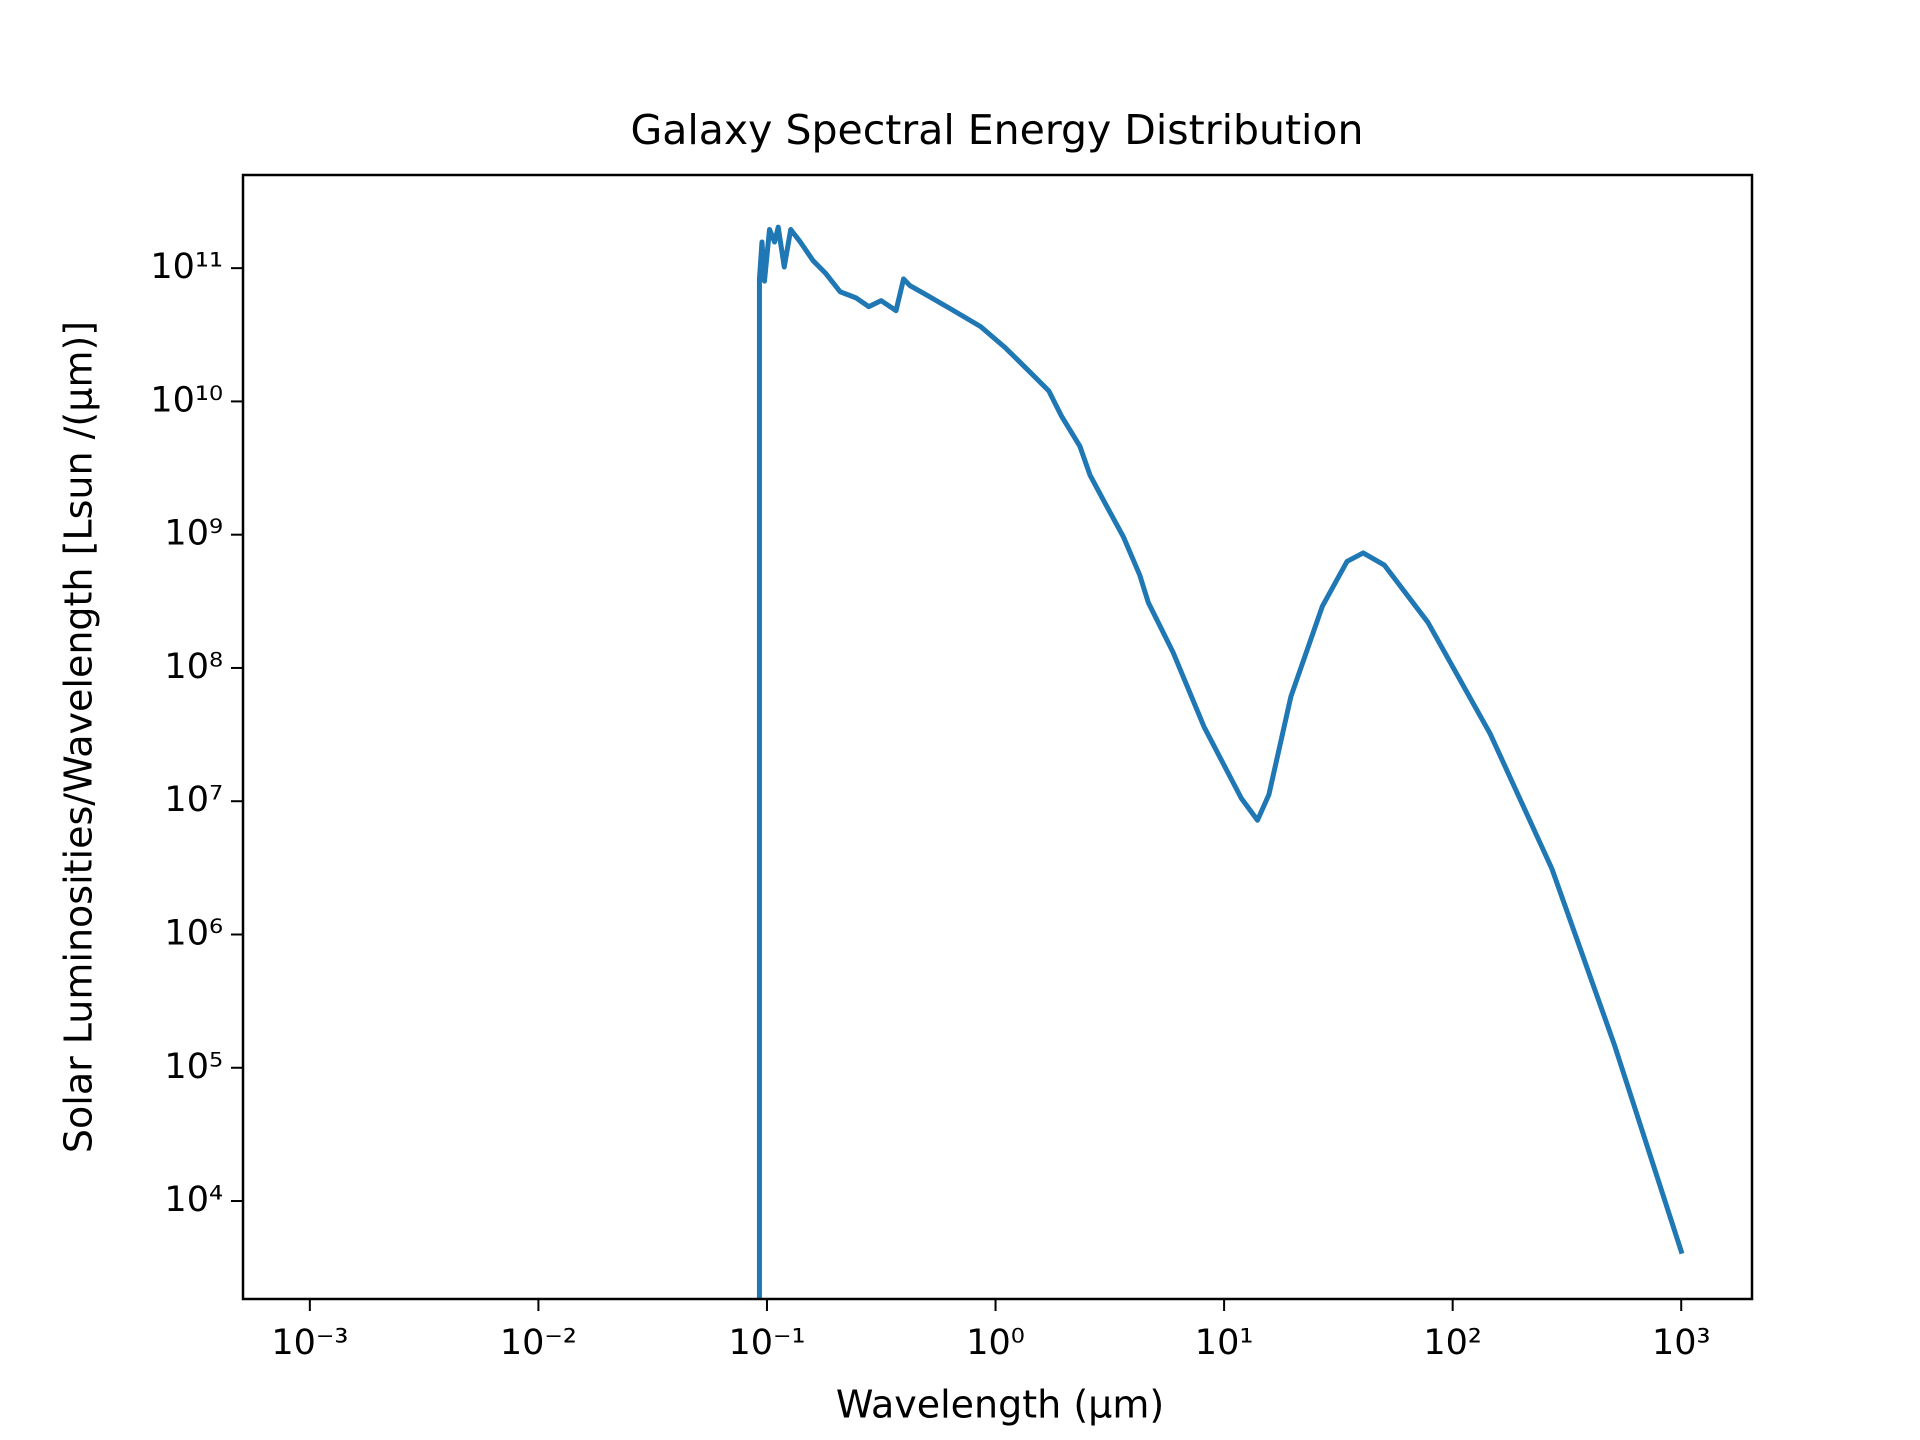  Describe the element at coordinates (995, 1343) in the screenshot. I see `x-tick-label: 10⁰` at that location.